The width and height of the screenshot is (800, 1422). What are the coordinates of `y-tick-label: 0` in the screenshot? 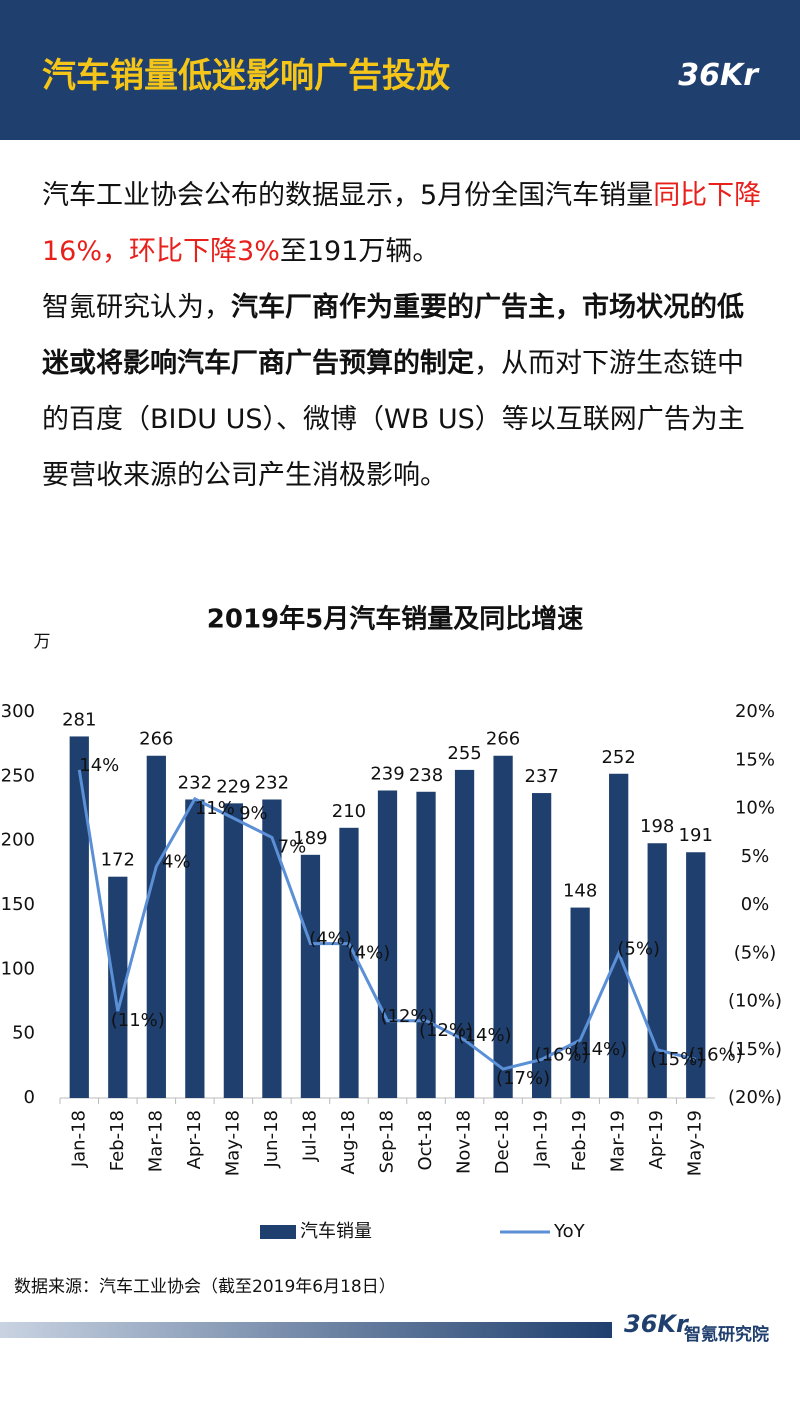 It's located at (29, 1097).